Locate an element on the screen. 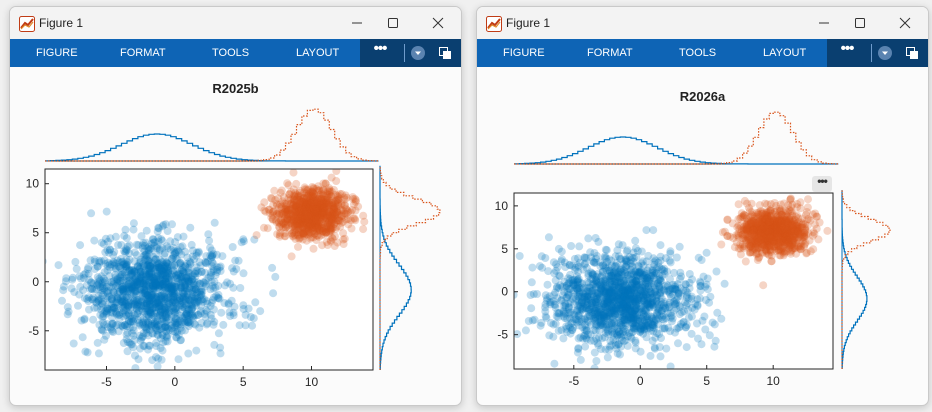 The height and width of the screenshot is (412, 932). axes-toolbar-button: ••• is located at coordinates (822, 183).